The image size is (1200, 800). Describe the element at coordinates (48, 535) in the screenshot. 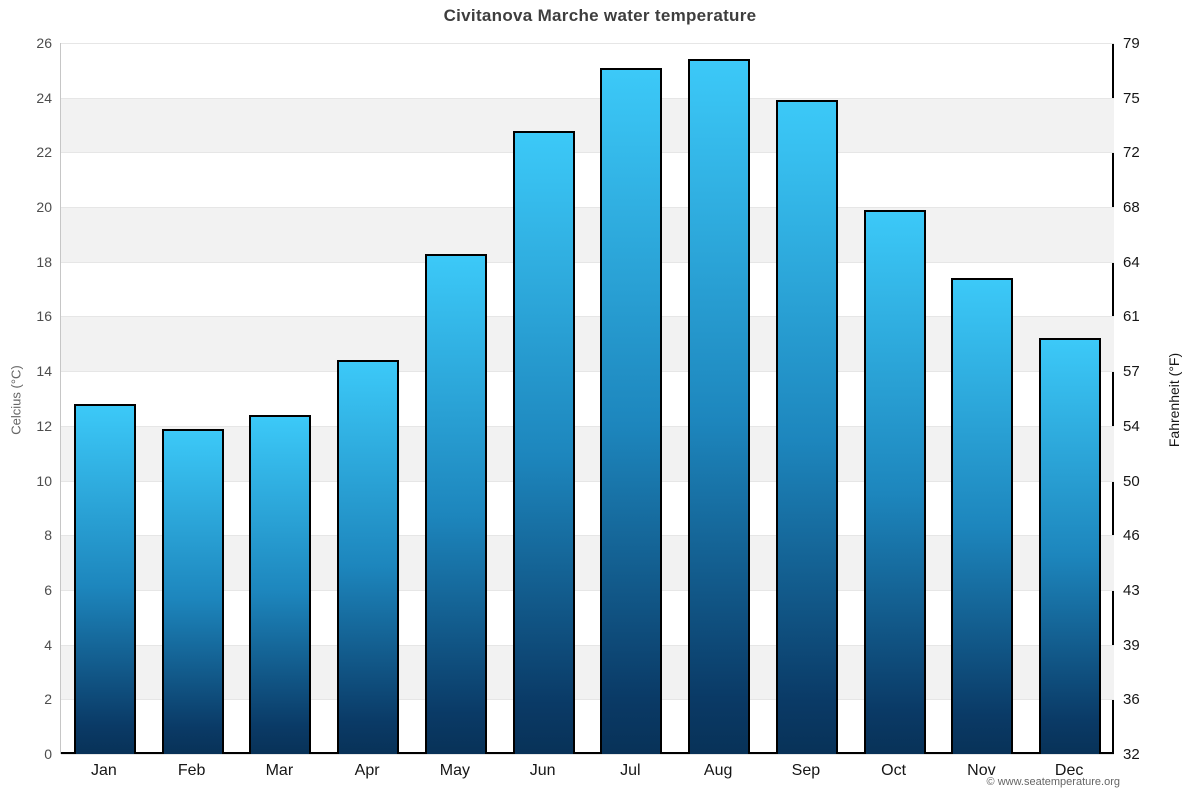

I see `celsius-tick-label: 8` at that location.